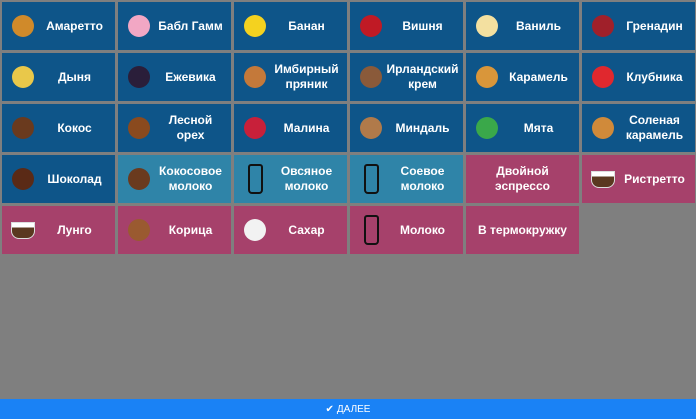 Image resolution: width=696 pixels, height=419 pixels. I want to click on bubble-gum-icon, so click(139, 26).